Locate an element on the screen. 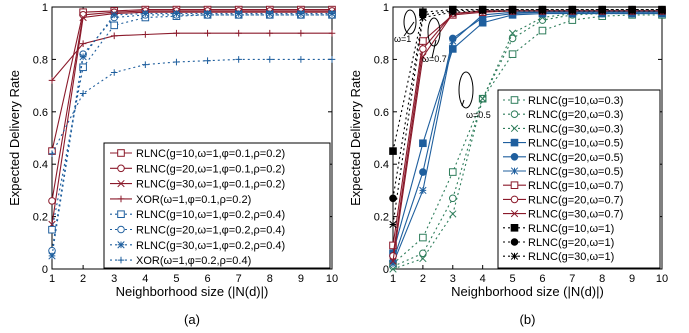  y-tick-label: 0 is located at coordinates (386, 270).